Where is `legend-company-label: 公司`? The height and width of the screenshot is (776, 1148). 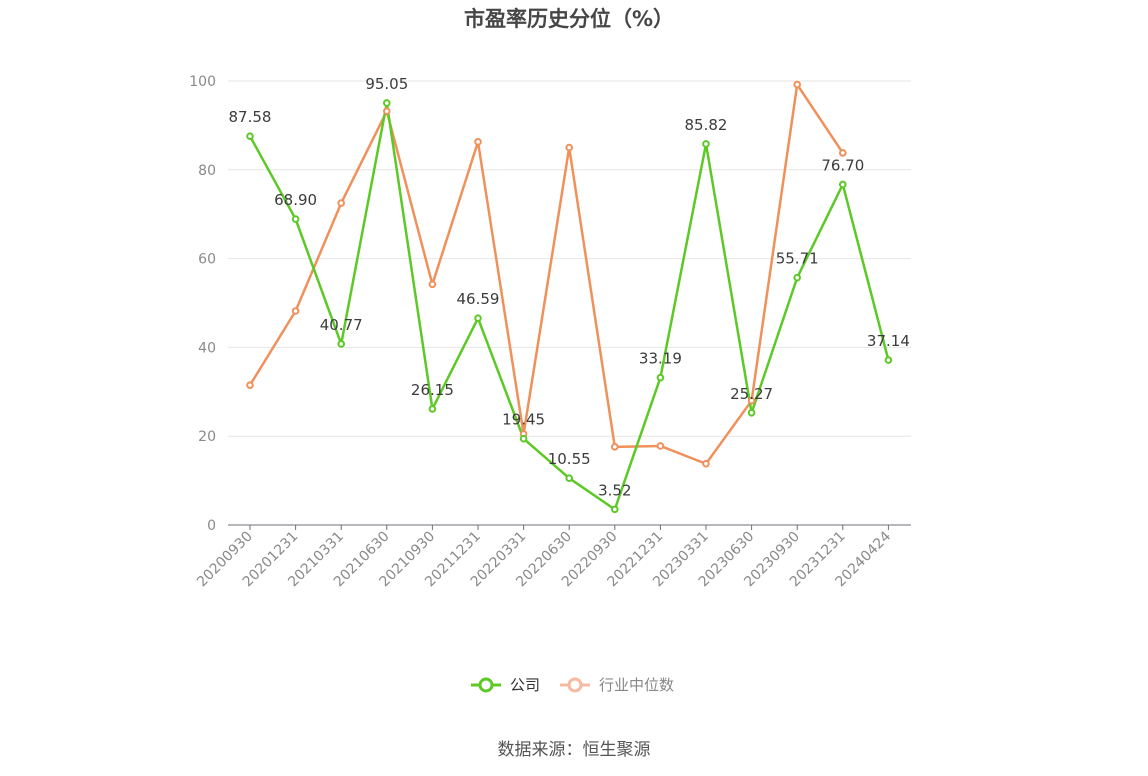 legend-company-label: 公司 is located at coordinates (525, 685).